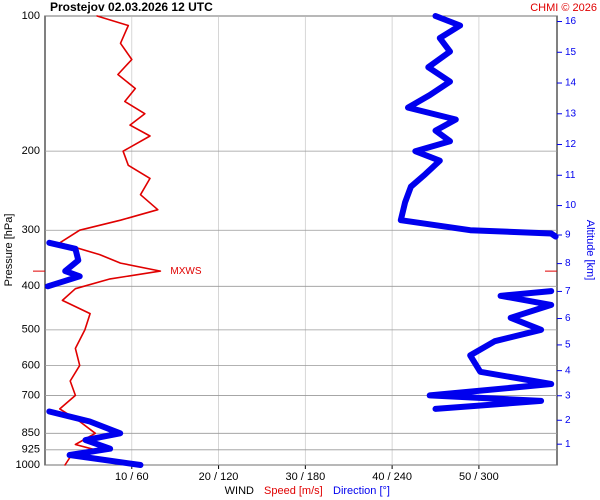 This screenshot has height=500, width=600. I want to click on y-axis-label: Pressure [hPa], so click(9, 250).